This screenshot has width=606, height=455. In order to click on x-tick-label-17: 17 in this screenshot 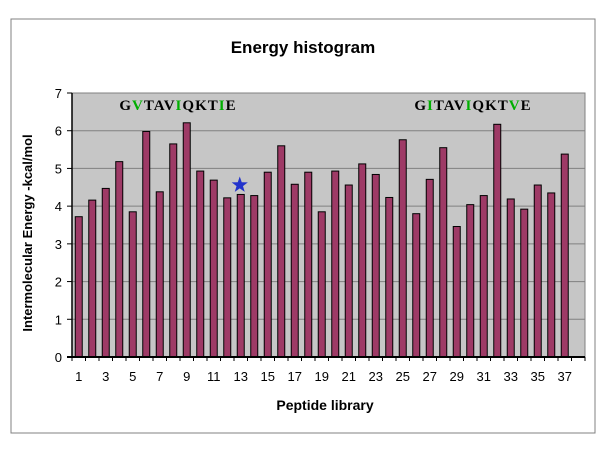, I will do `click(295, 376)`.